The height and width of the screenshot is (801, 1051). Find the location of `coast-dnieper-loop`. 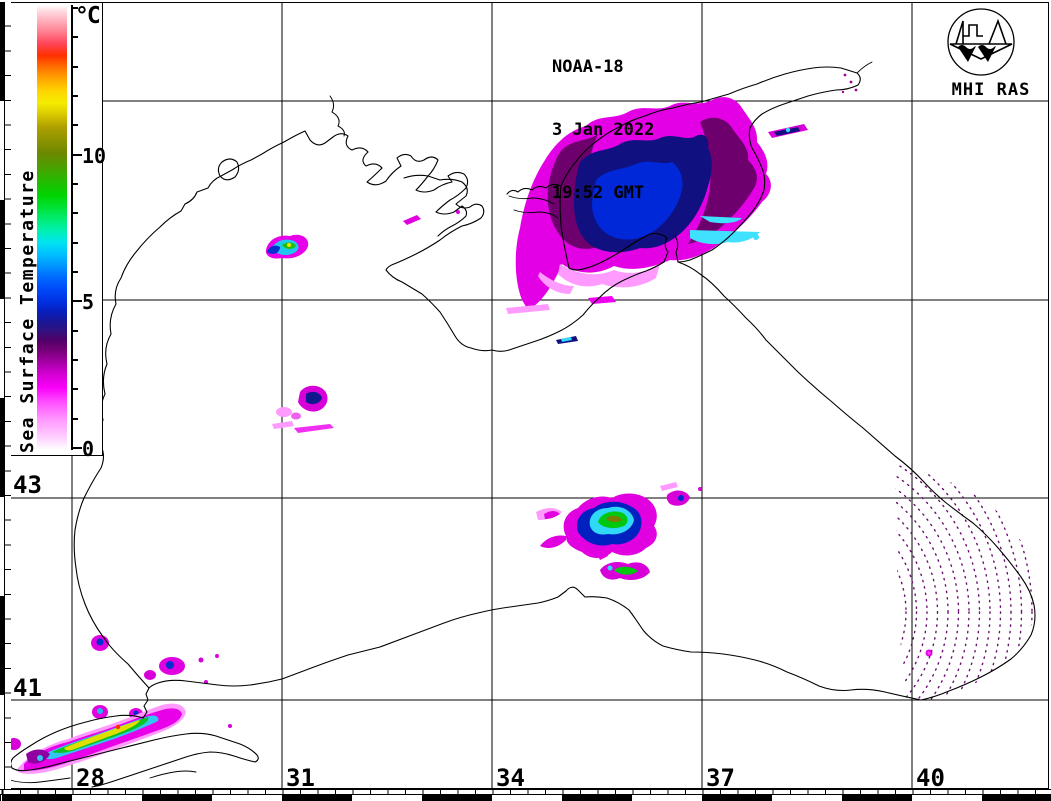

coast-dnieper-loop is located at coordinates (228, 169).